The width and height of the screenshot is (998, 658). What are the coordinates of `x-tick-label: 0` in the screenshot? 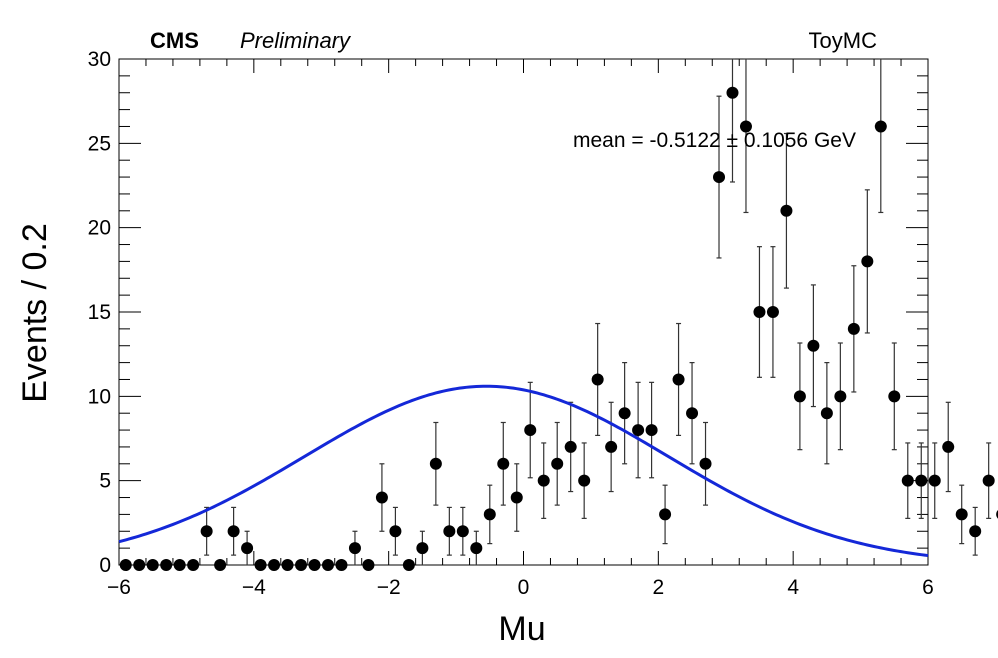 It's located at (524, 587).